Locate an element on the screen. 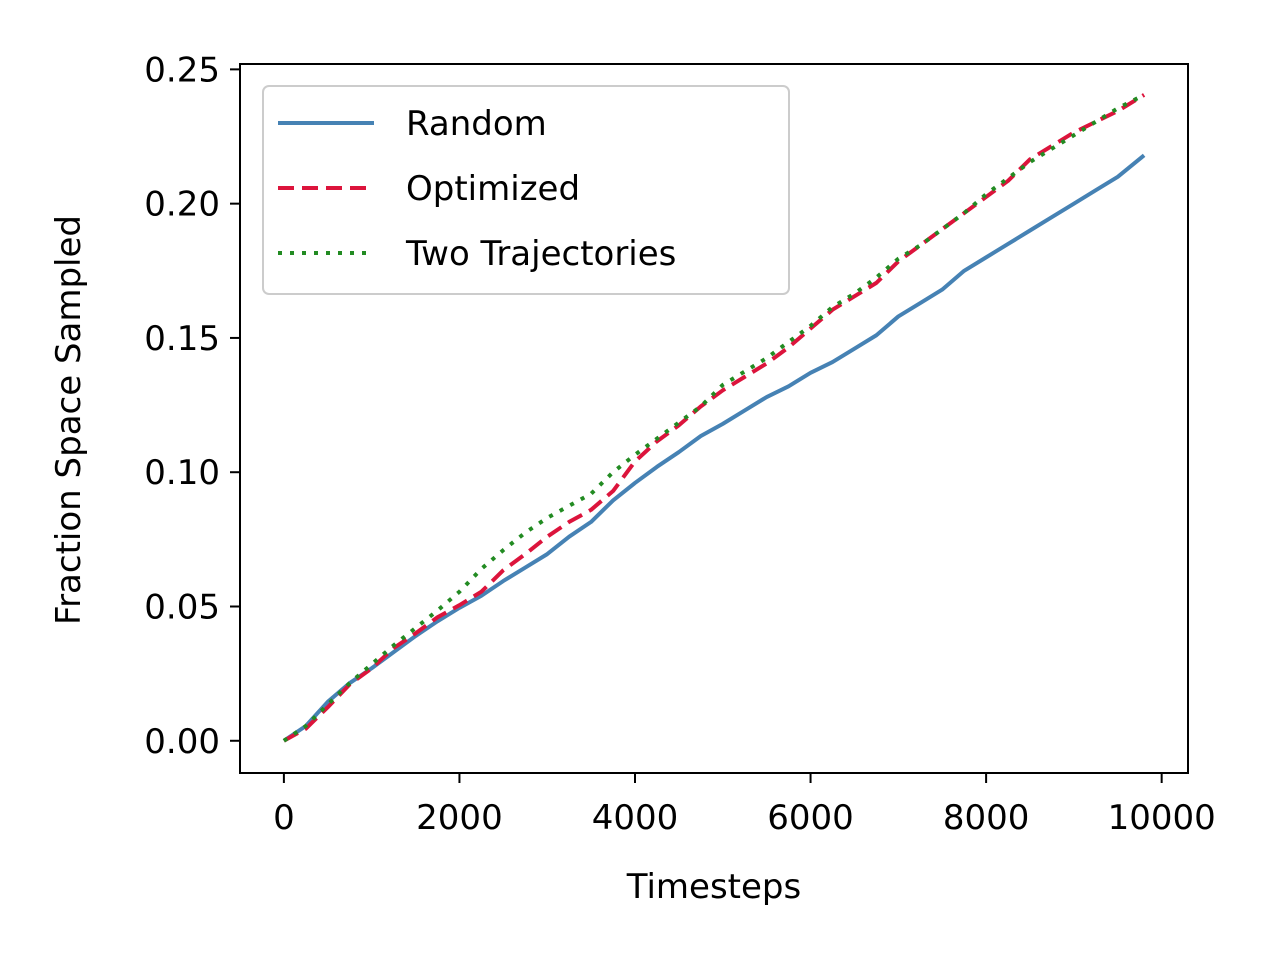 This screenshot has height=960, width=1280. x-tick-label: 0 is located at coordinates (284, 818).